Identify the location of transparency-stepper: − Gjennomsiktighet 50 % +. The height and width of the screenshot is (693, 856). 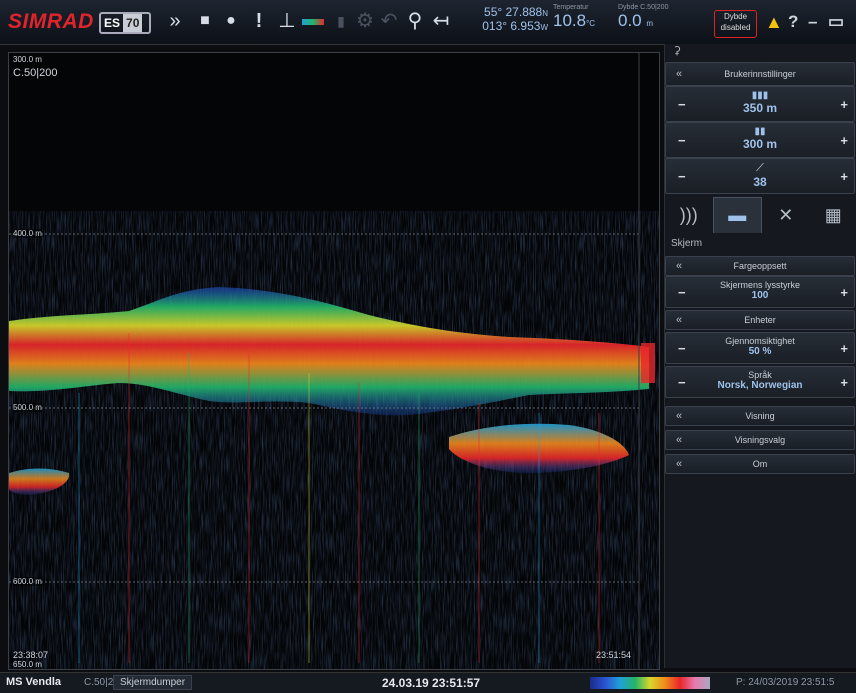
(760, 348).